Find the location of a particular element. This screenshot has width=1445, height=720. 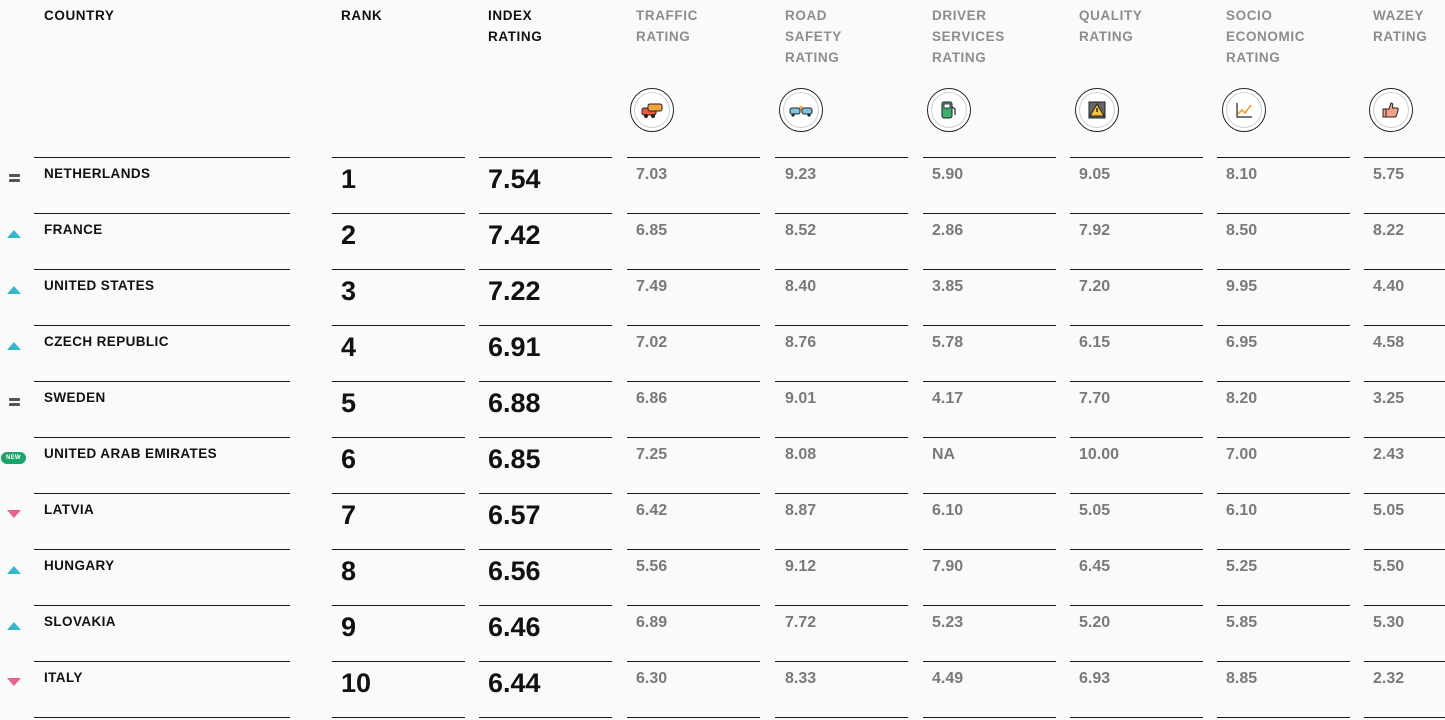

table-row: LATVIA 7 6.57 6.42 8.87 6.10 5.05 6.10 5.05 is located at coordinates (722, 521).